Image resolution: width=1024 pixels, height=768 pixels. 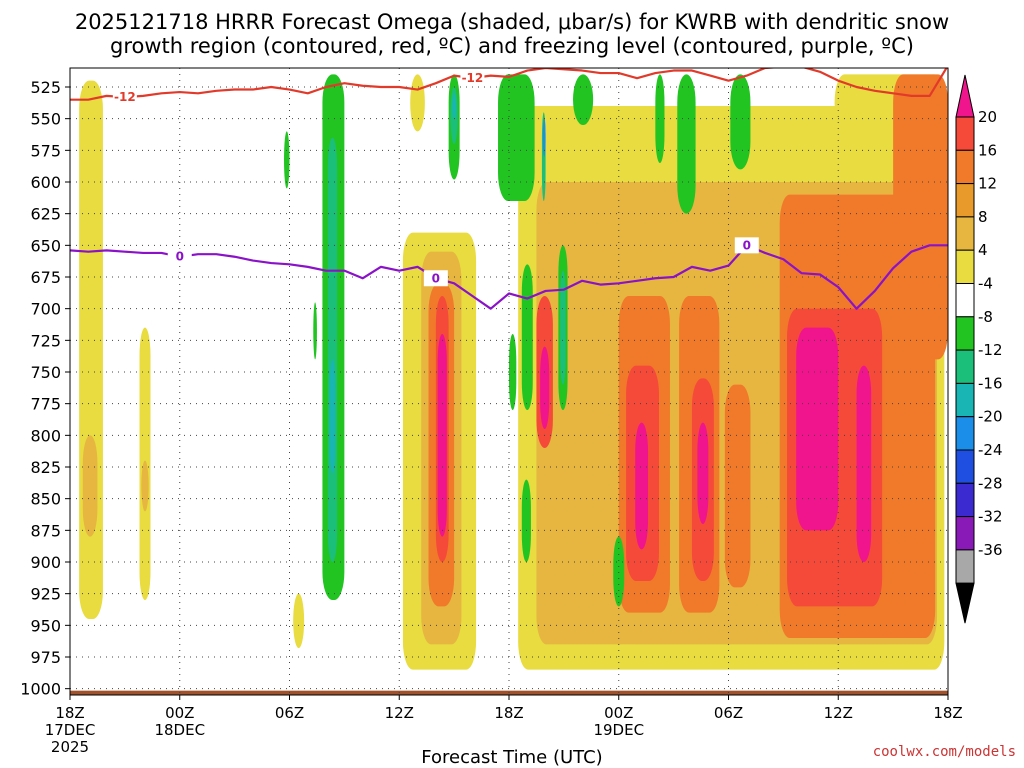 I want to click on dendritic-contour-label-1-group: -12, so click(x=472, y=78).